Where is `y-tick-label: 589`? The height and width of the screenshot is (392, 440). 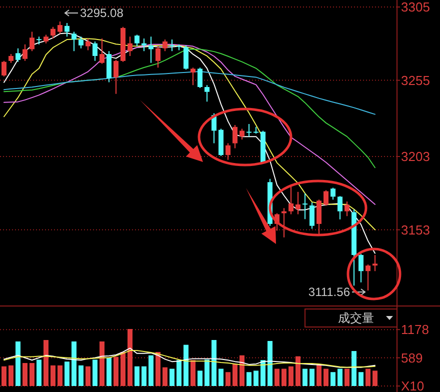 y-tick-label: 589 is located at coordinates (412, 358).